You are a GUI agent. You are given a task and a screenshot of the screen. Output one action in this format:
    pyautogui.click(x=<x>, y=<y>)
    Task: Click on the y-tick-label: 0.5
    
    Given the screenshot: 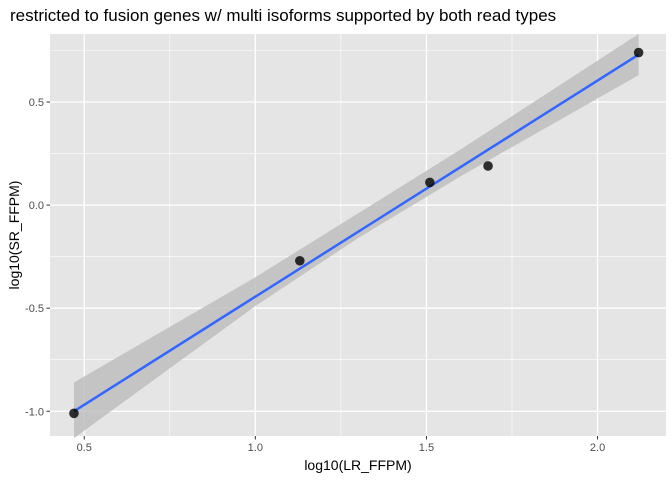 What is the action you would take?
    pyautogui.click(x=36, y=103)
    